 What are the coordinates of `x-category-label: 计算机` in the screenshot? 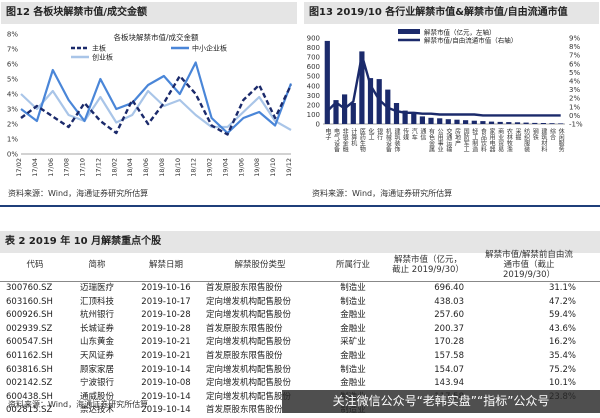 It's located at (353, 137).